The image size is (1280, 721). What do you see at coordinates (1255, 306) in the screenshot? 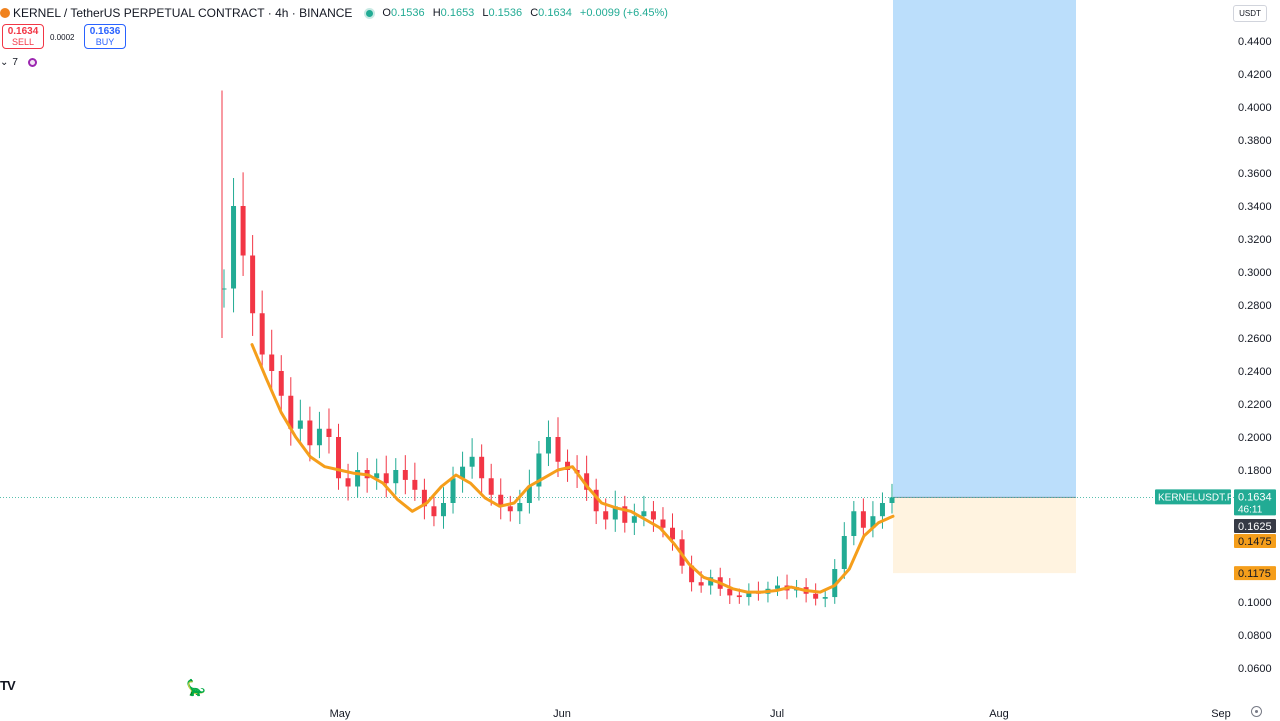
I see `y-tick-label: 0.2800` at bounding box center [1255, 306].